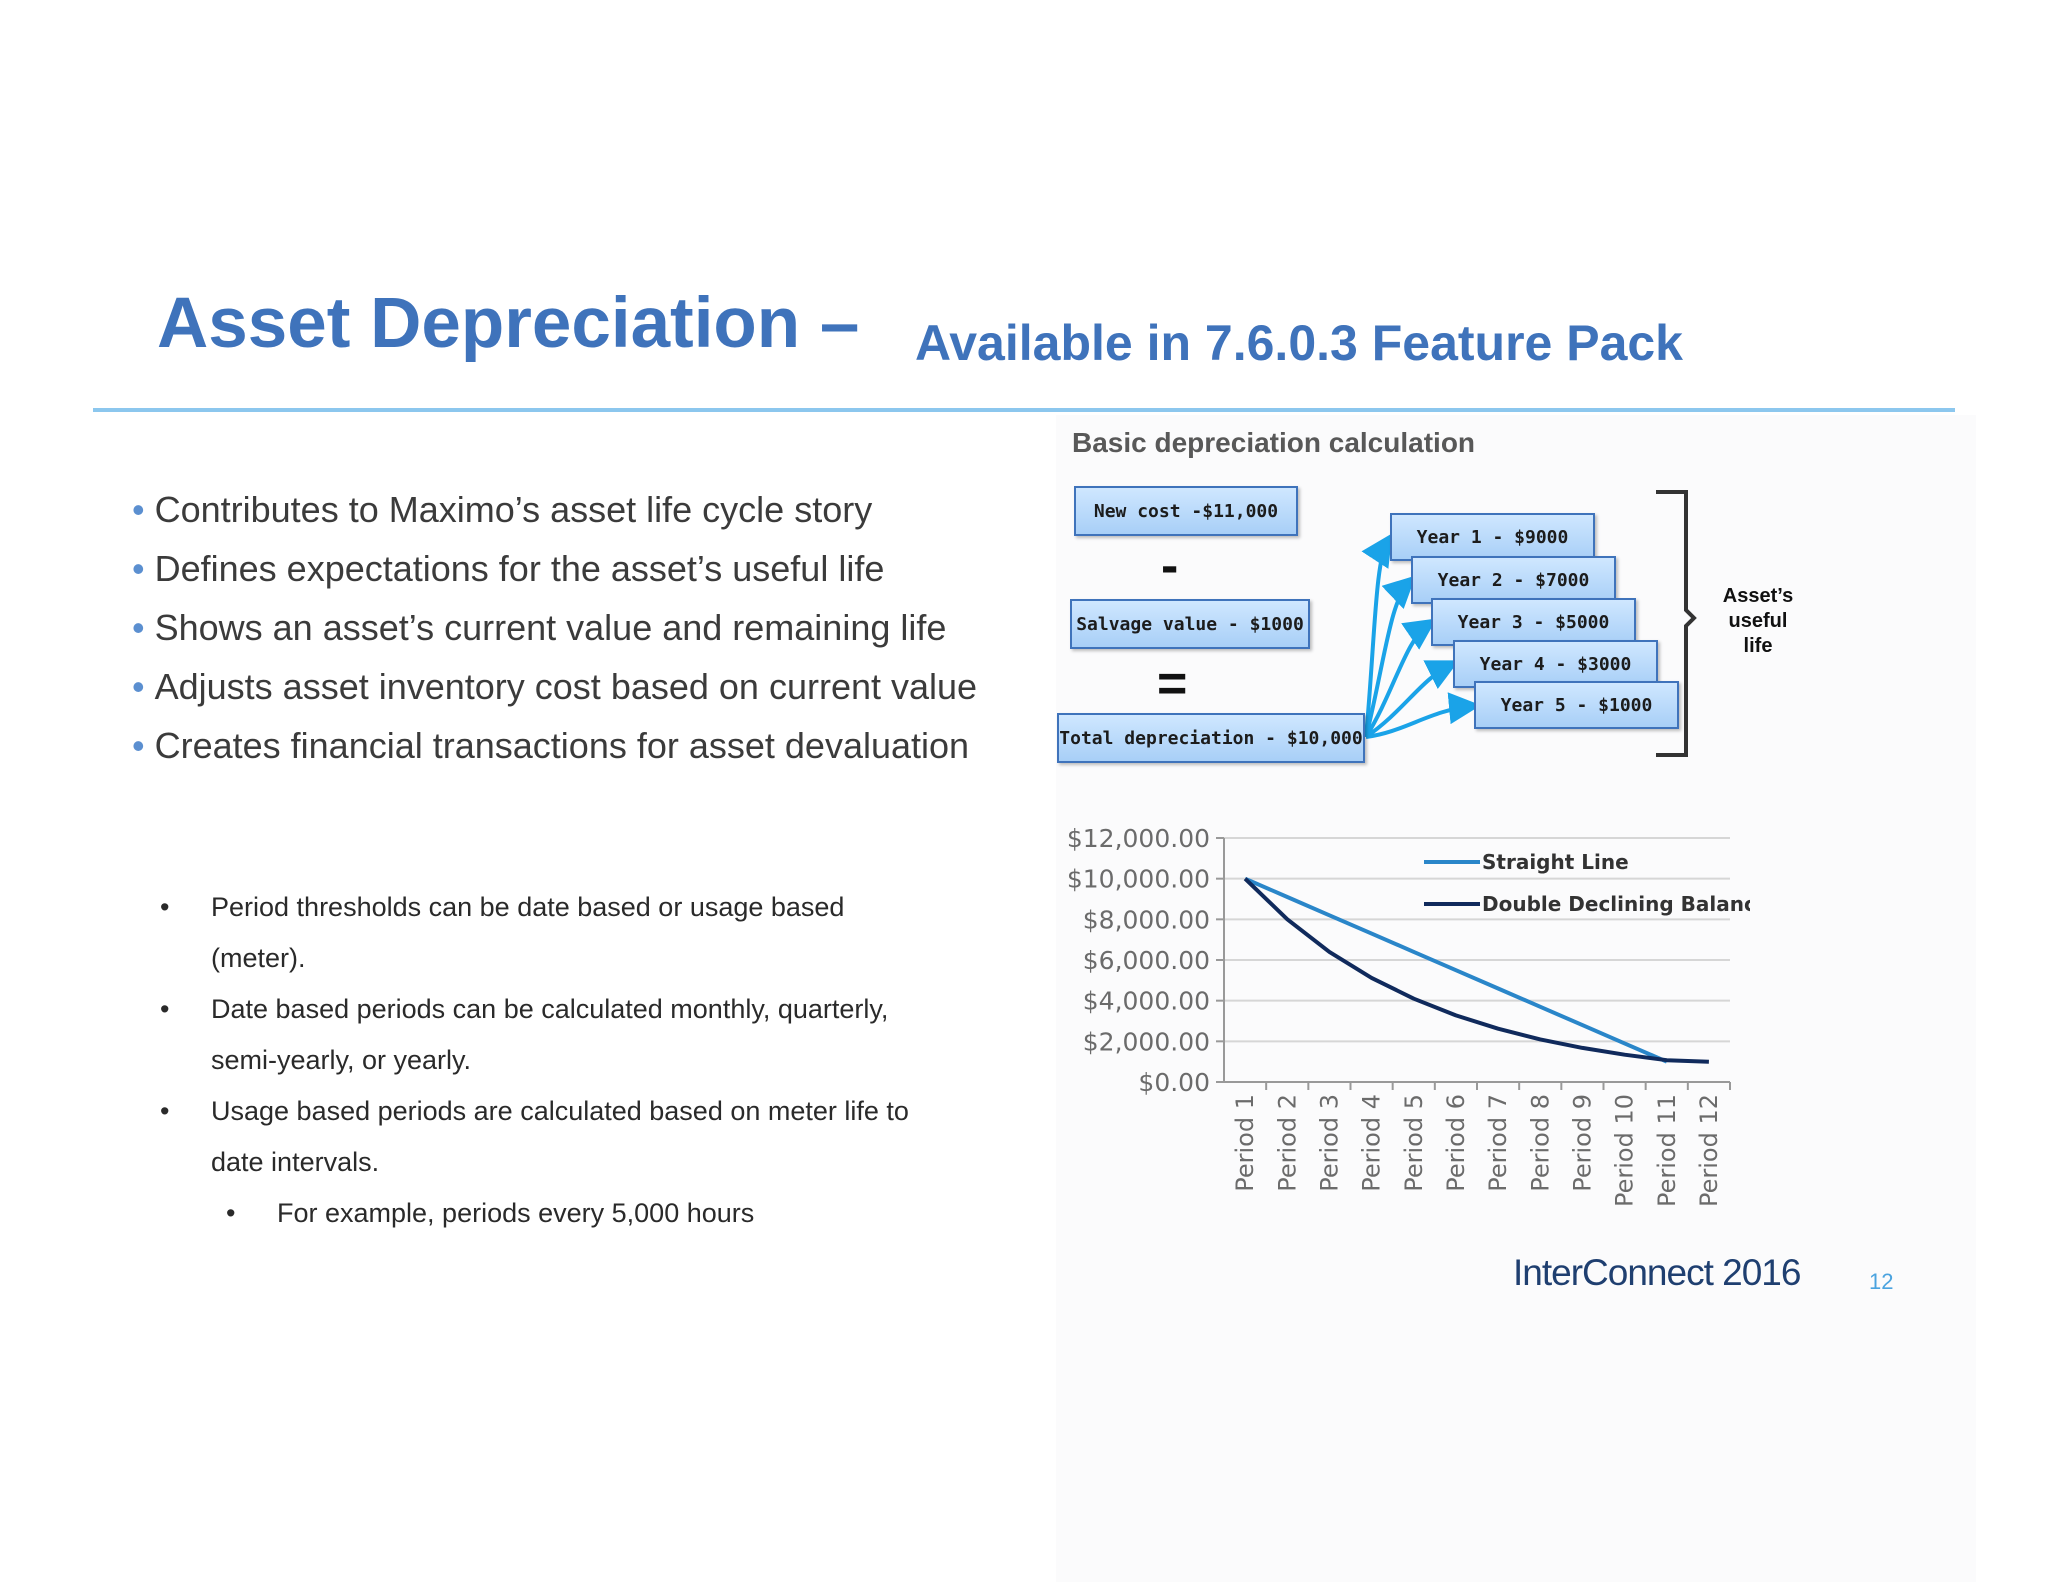  Describe the element at coordinates (1492, 537) in the screenshot. I see `year-1-box: Year 1 - $9000` at that location.